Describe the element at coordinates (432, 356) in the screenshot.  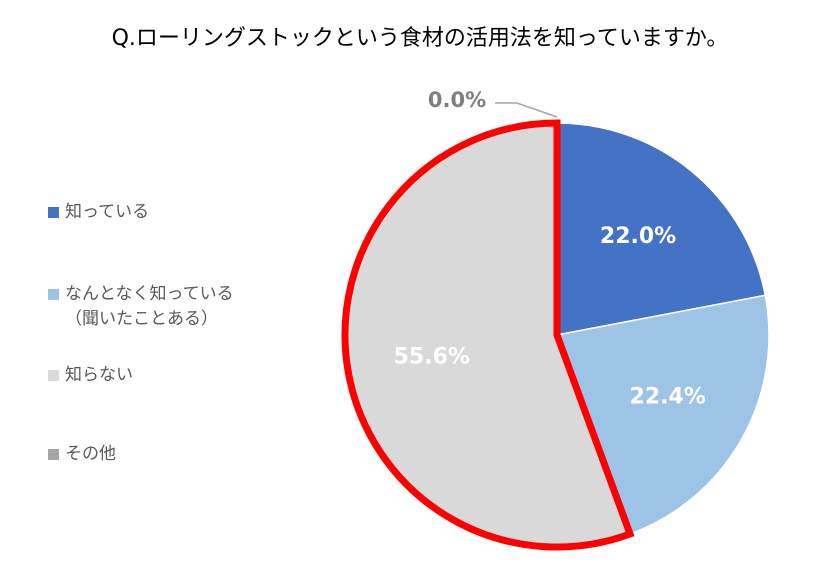
I see `data-label: 55.6%` at that location.